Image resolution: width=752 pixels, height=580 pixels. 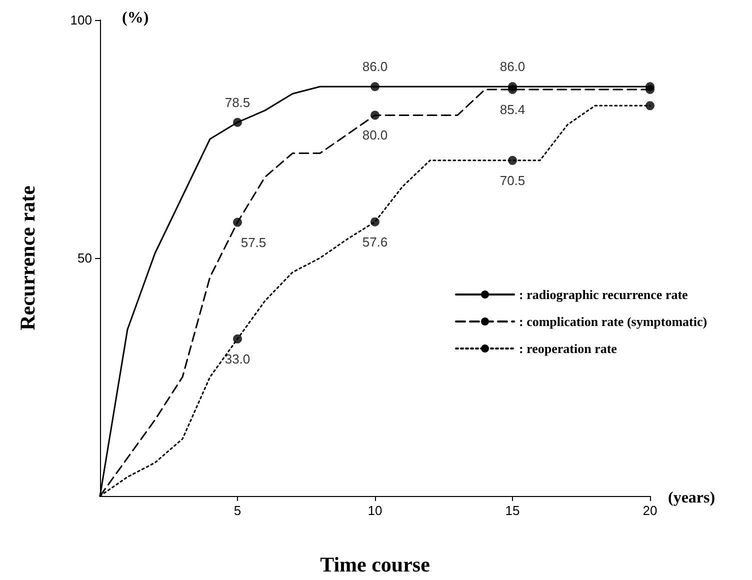 What do you see at coordinates (512, 510) in the screenshot?
I see `x-tick-label: 15` at bounding box center [512, 510].